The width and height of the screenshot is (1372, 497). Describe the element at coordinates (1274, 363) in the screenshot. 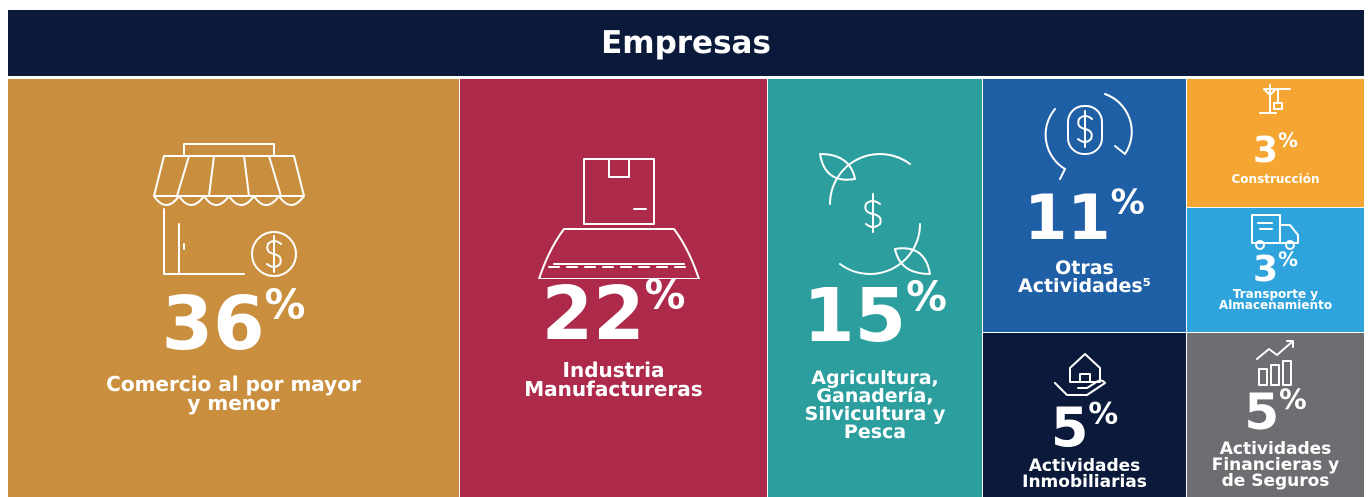

I see `icon-growth` at that location.